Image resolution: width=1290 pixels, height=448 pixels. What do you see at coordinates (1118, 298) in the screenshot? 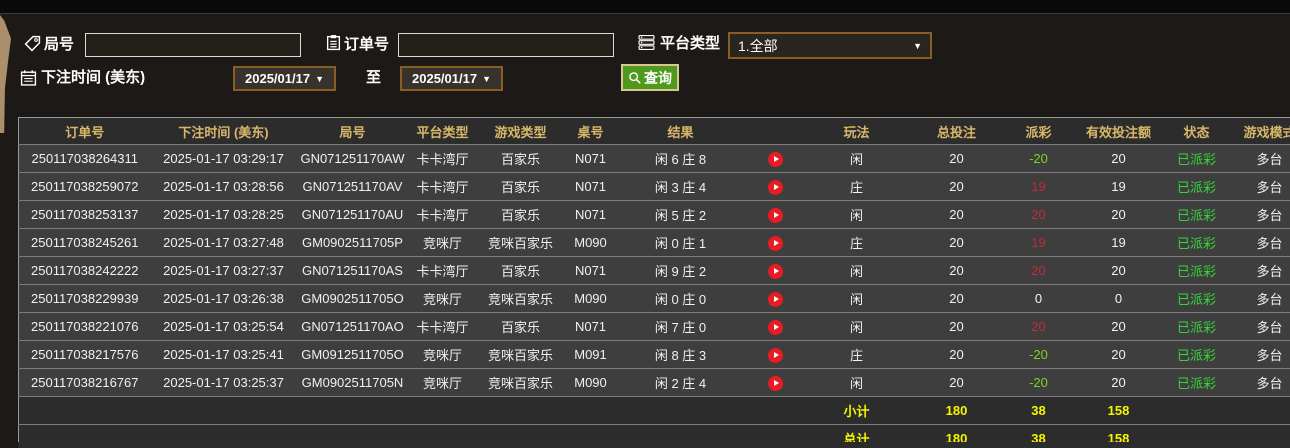
I see `cell-valid_bet: 0` at bounding box center [1118, 298].